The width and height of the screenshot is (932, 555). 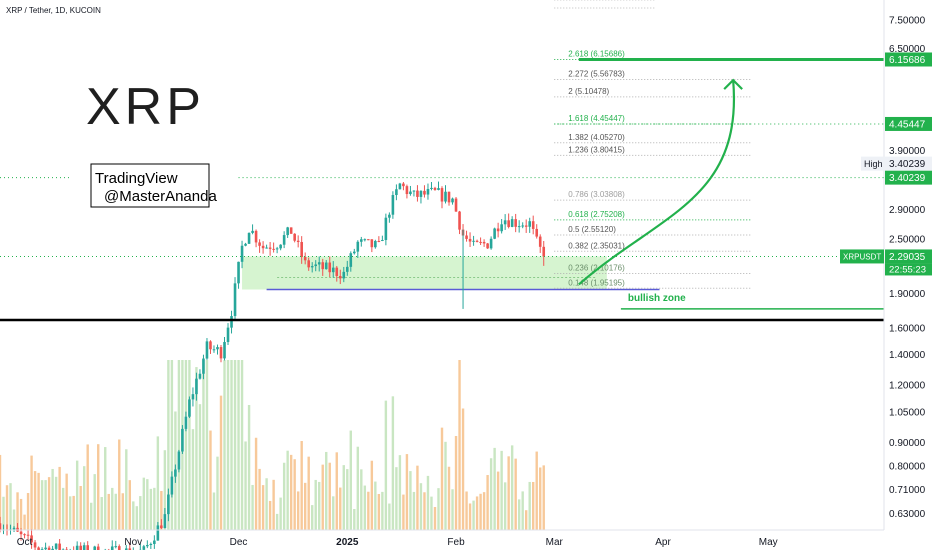 What do you see at coordinates (555, 542) in the screenshot?
I see `date-tick-label: Mar` at bounding box center [555, 542].